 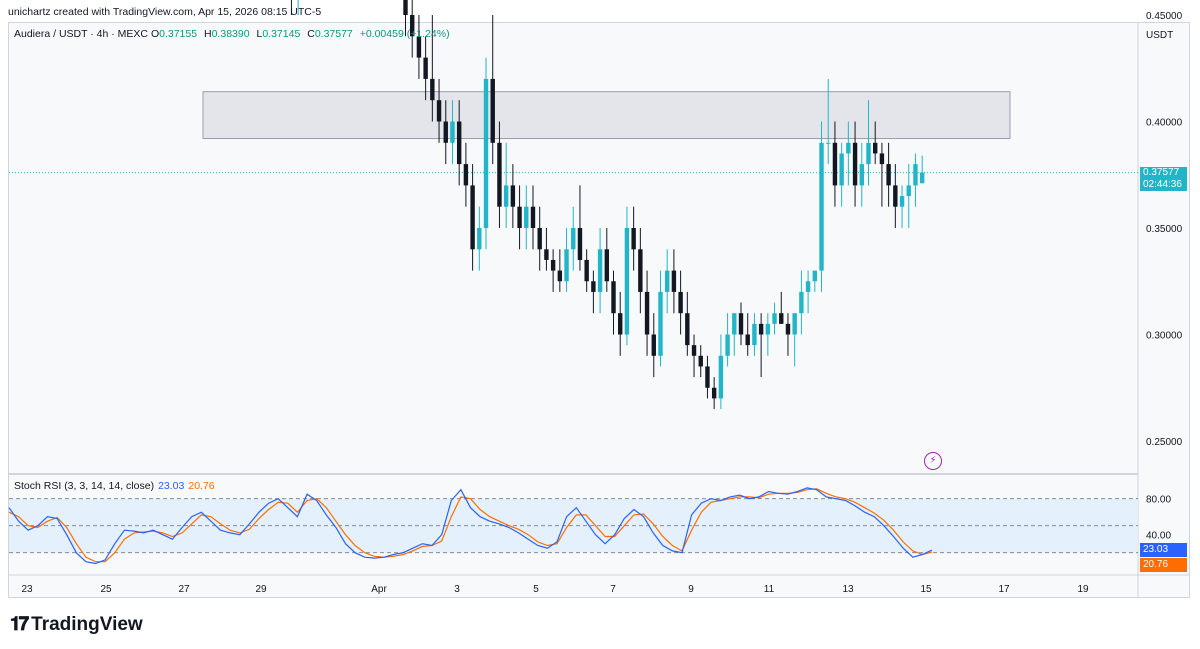 I want to click on stoch-d-value: 20.76, so click(x=201, y=486).